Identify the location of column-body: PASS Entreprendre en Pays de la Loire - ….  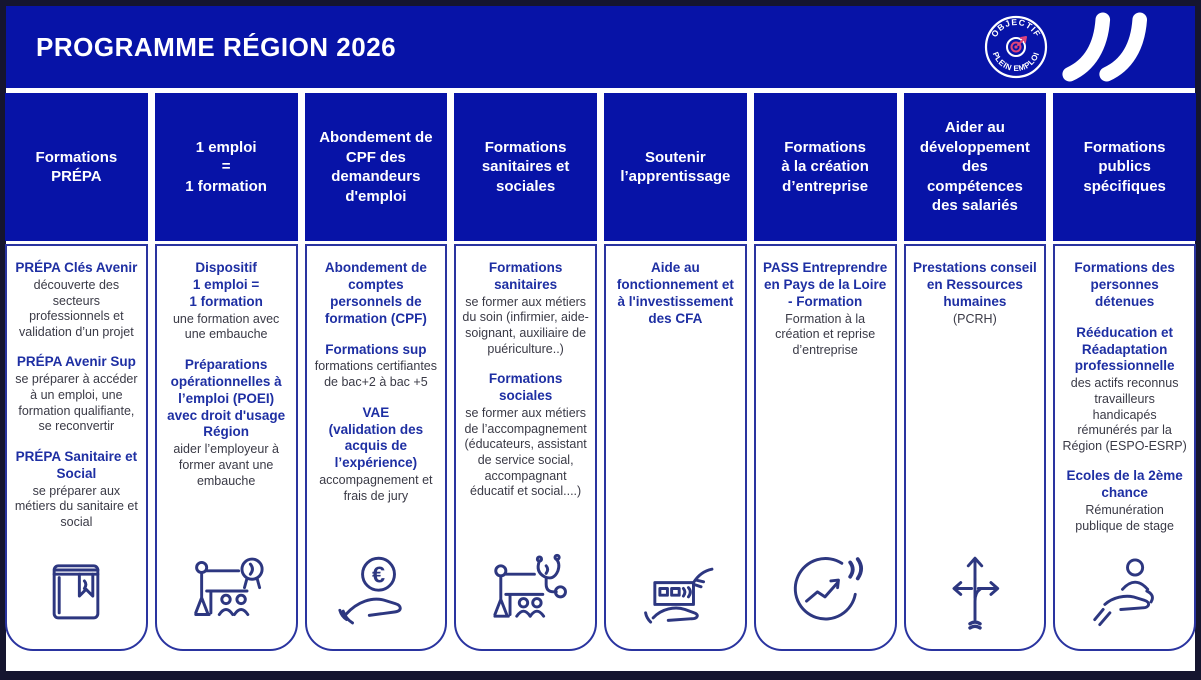
(825, 447).